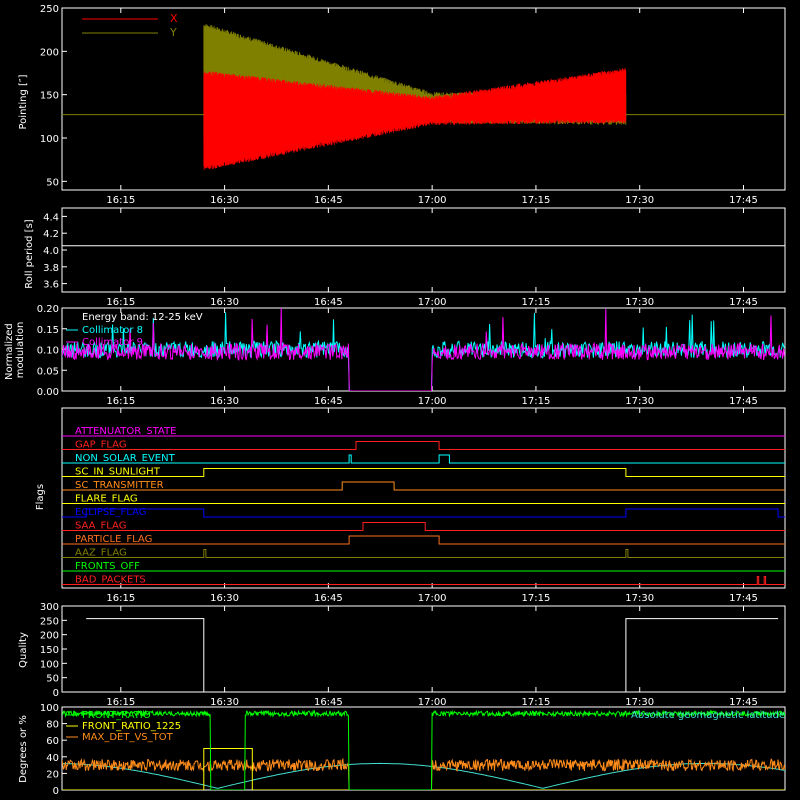 The width and height of the screenshot is (800, 800). Describe the element at coordinates (415, 119) in the screenshot. I see `pointing-band-x` at that location.